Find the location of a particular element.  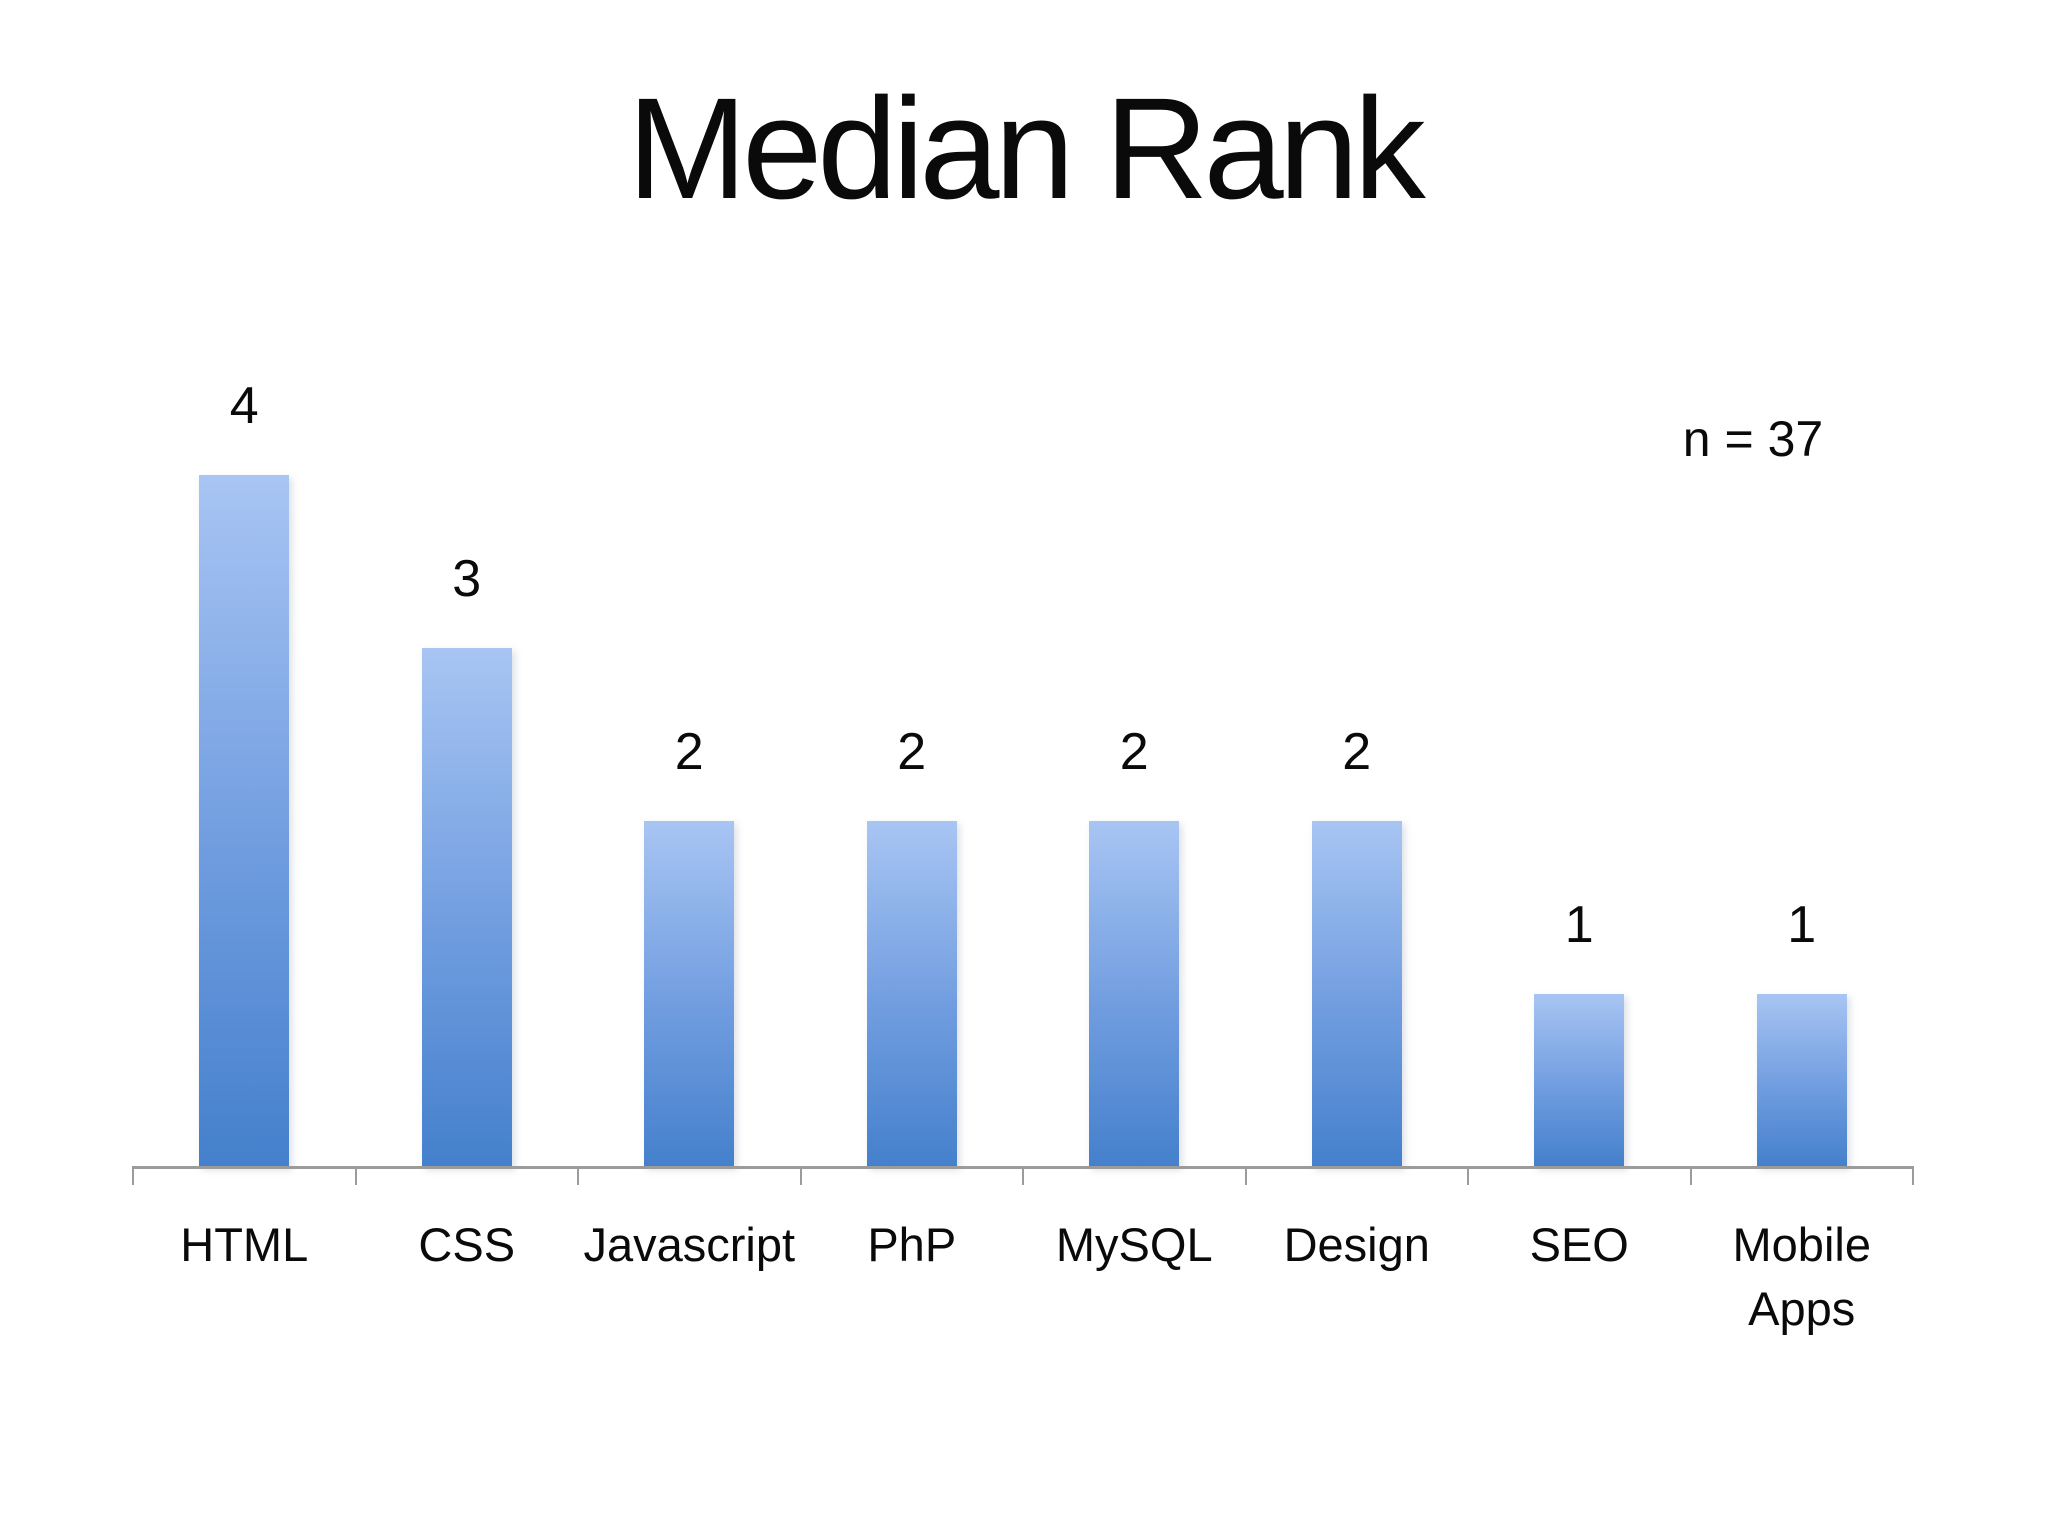

category-label-mysql: MySQL is located at coordinates (1134, 1244).